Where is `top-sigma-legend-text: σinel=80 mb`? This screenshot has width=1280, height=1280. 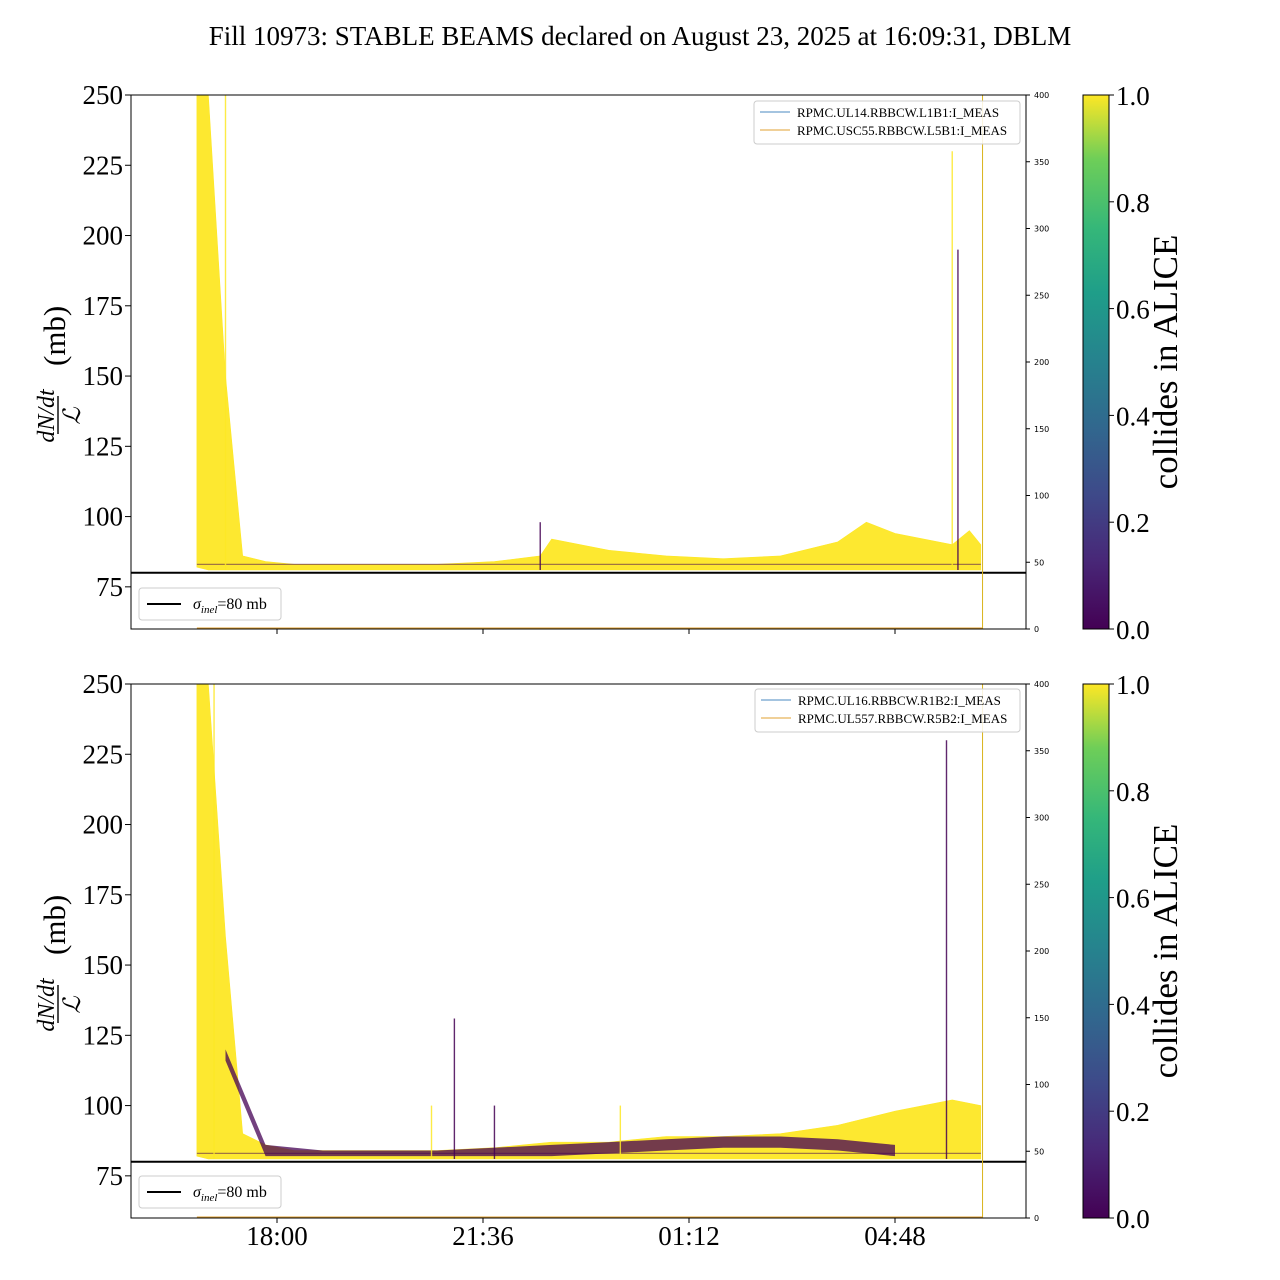
top-sigma-legend-text: σinel=80 mb is located at coordinates (230, 606).